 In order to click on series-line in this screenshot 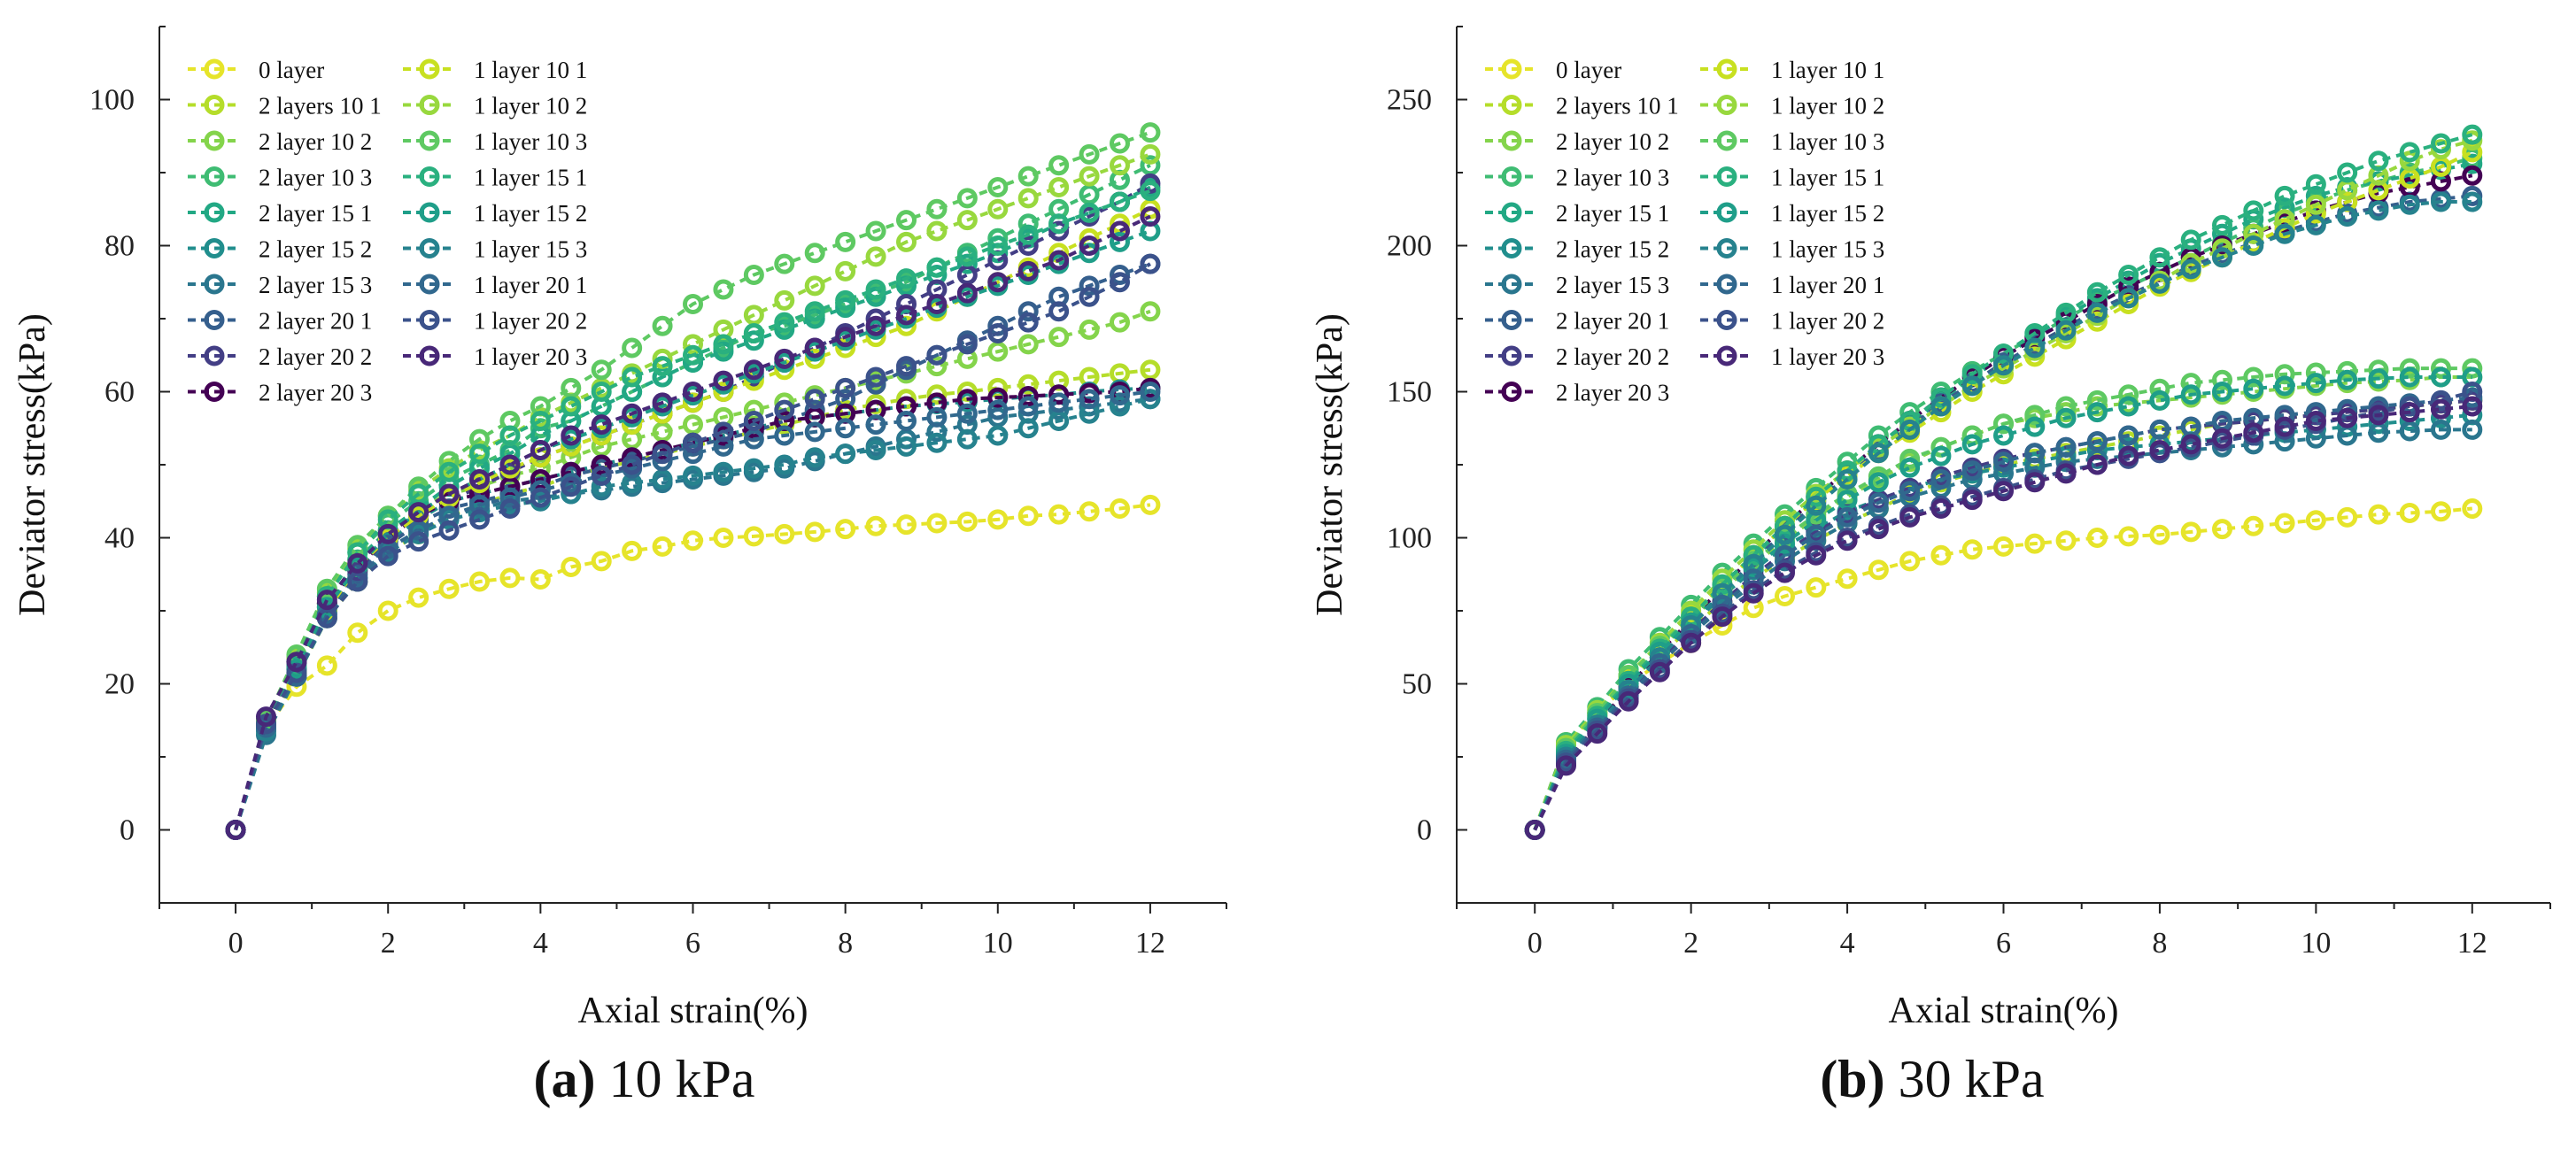, I will do `click(2002, 668)`.